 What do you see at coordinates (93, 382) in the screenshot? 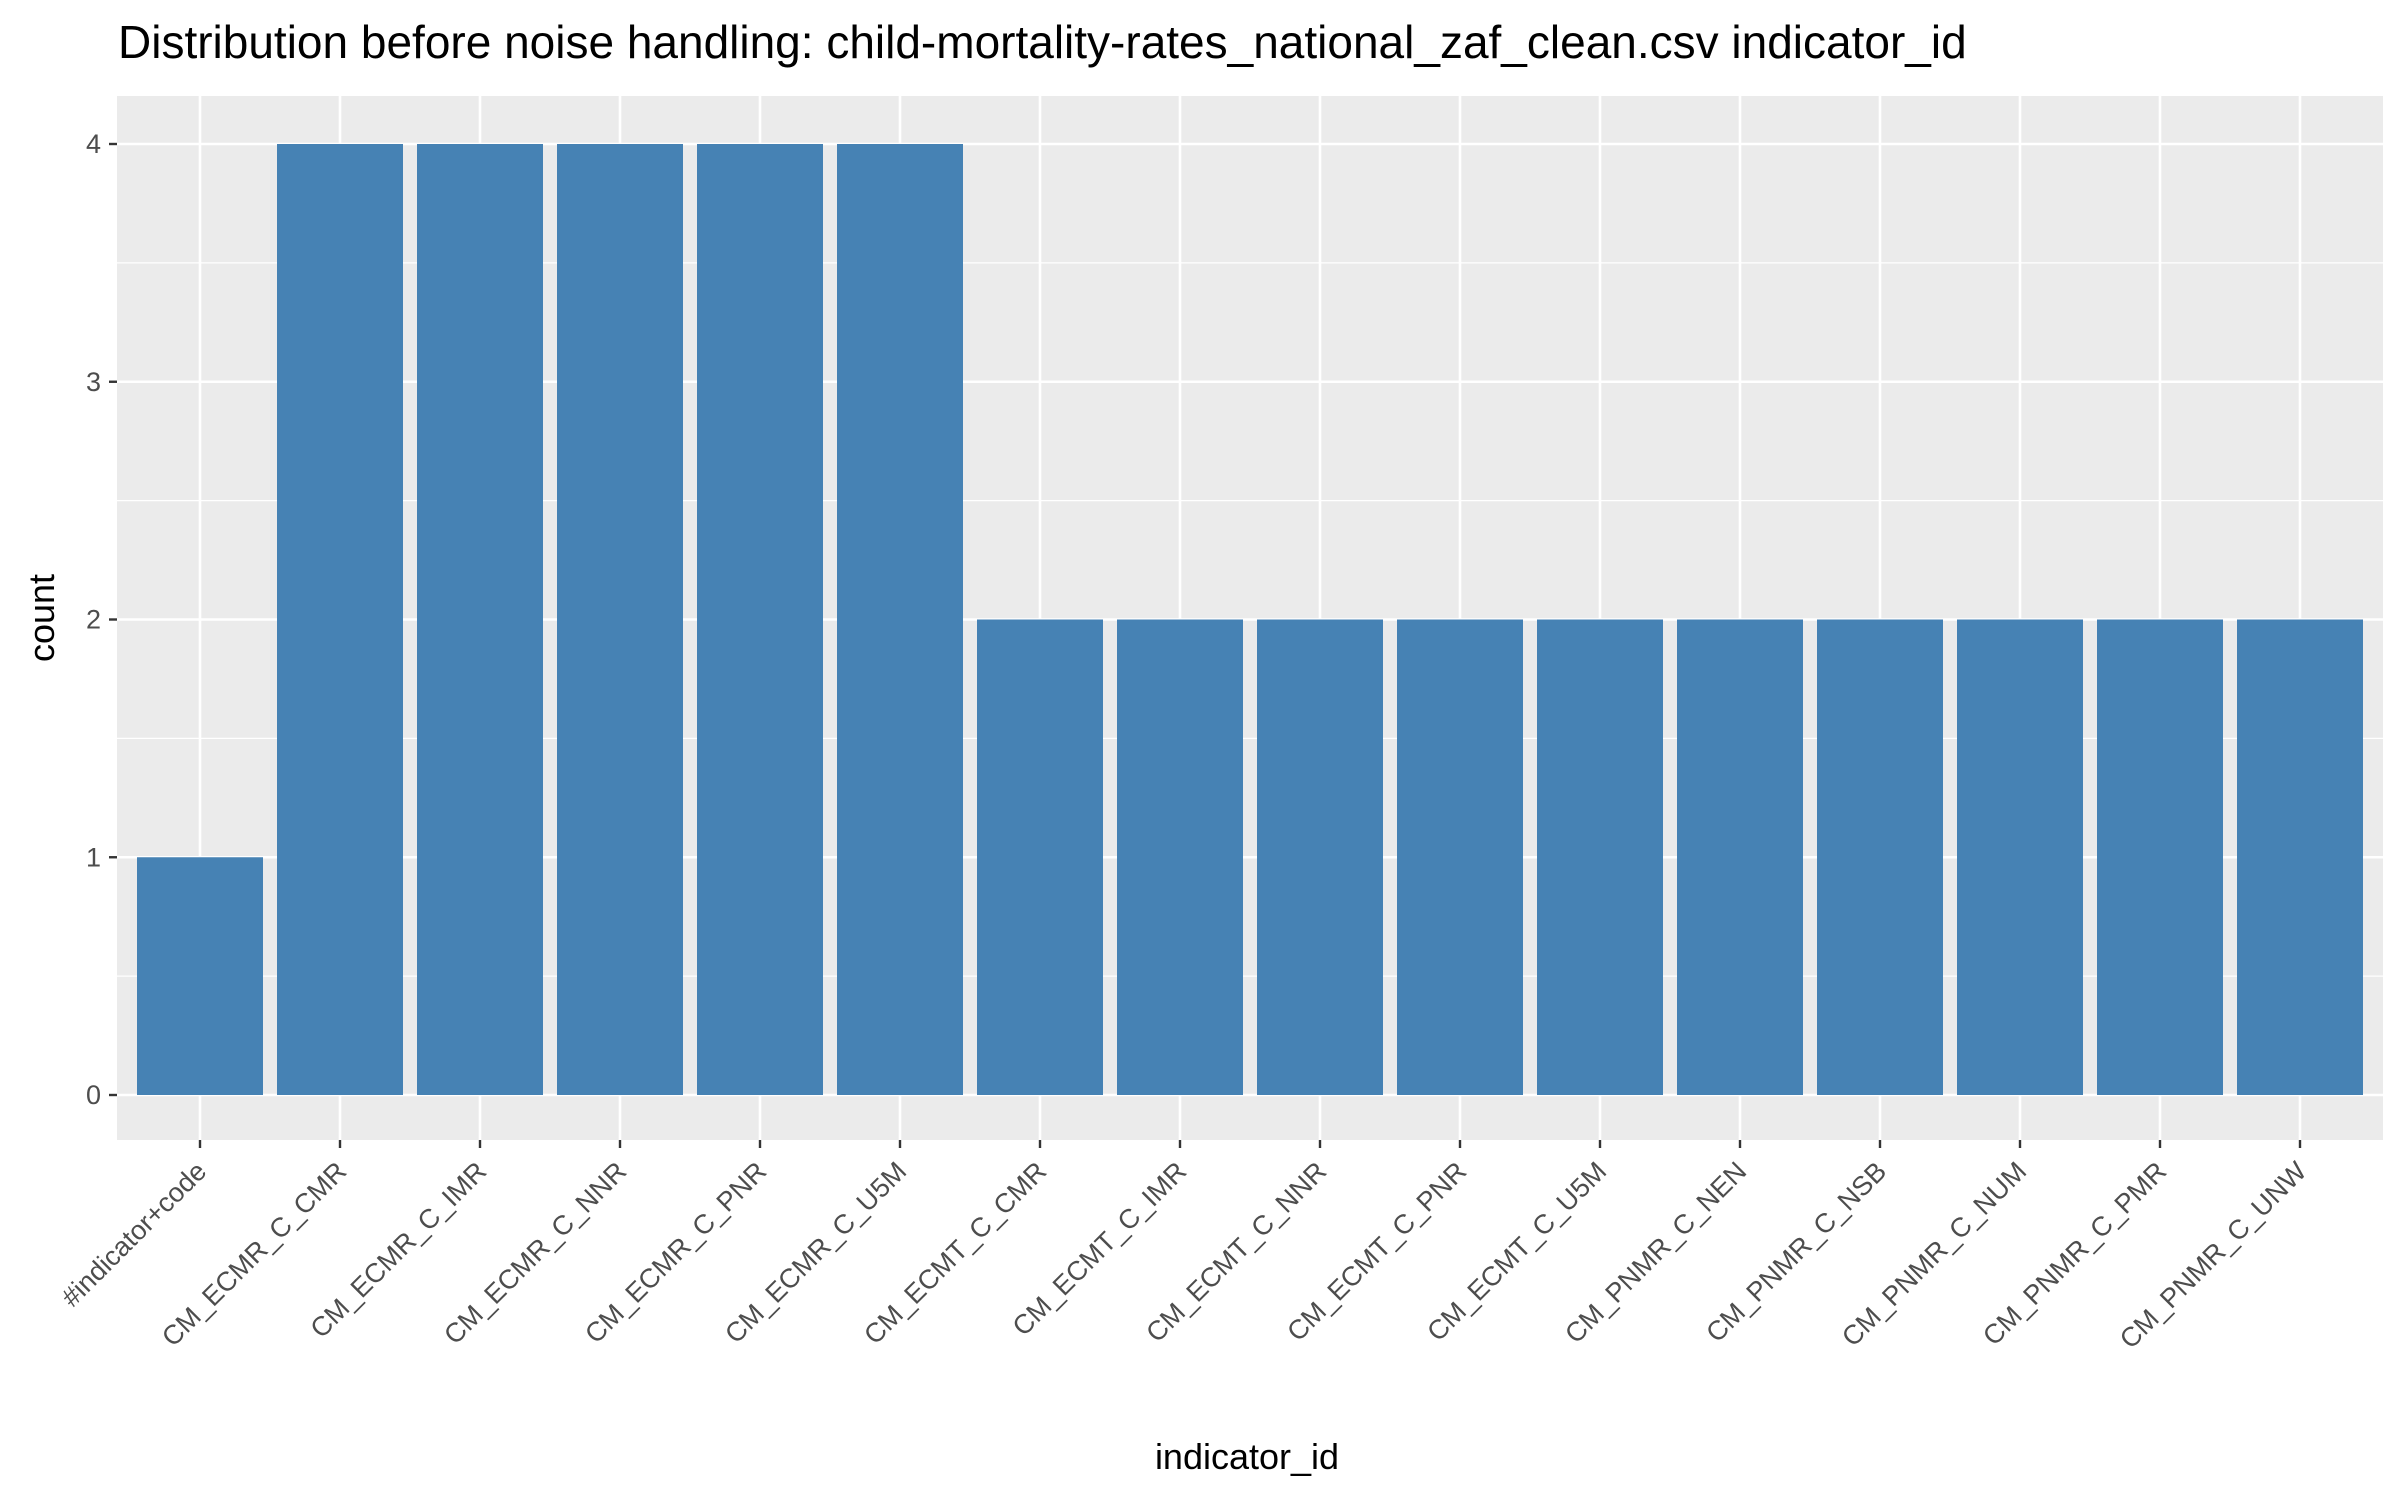
I see `y-tick-label: 3` at bounding box center [93, 382].